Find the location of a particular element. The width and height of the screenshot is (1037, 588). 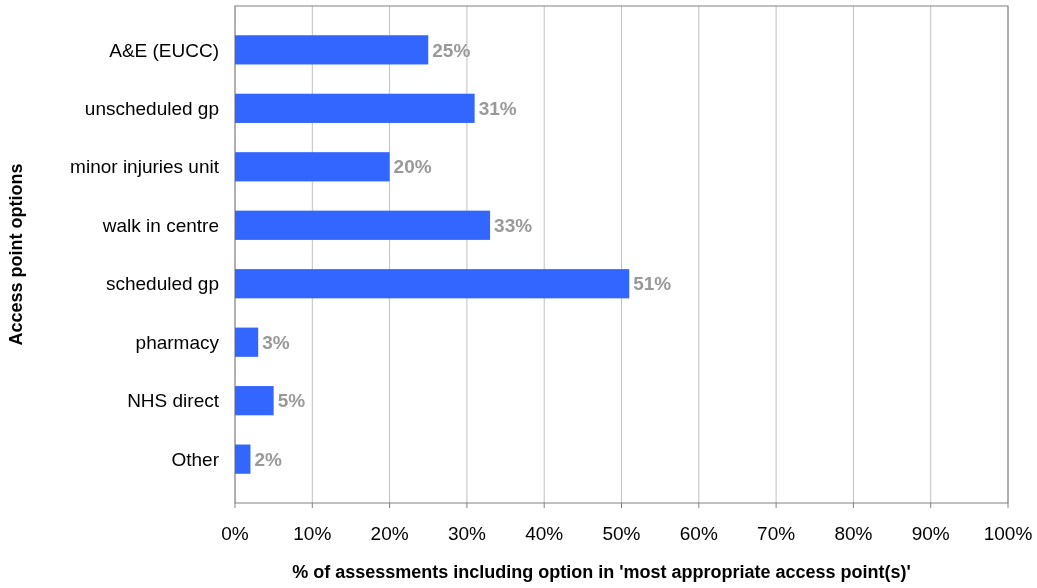

x-tick-label: 100% is located at coordinates (1008, 533).